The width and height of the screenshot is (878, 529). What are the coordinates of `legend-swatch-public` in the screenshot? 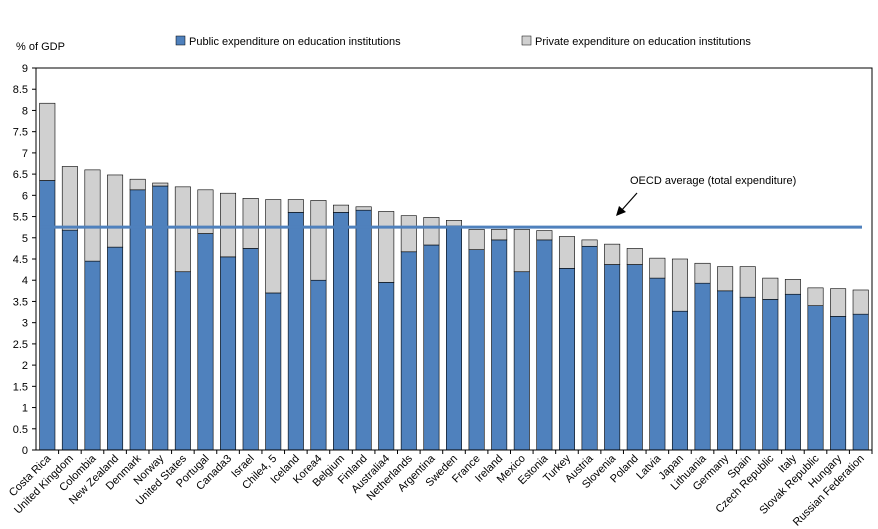 It's located at (180, 40).